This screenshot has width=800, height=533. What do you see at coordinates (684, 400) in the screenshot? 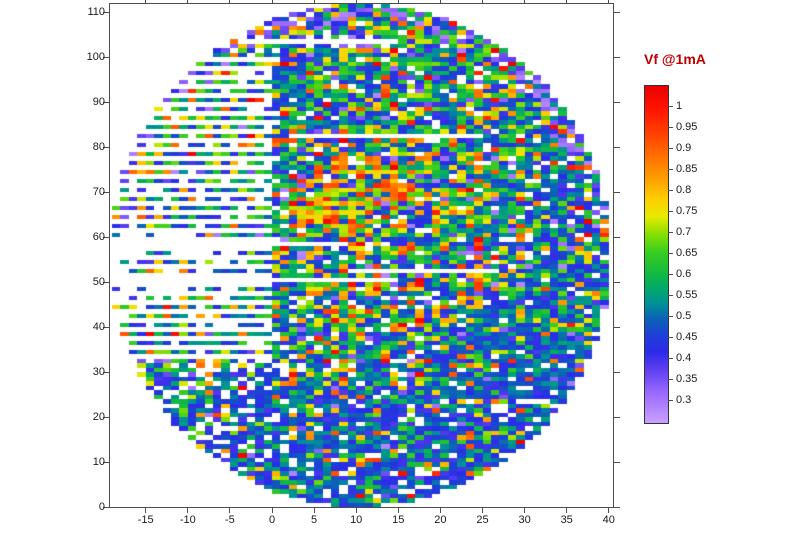
I see `colorbar-tick-label: 0.3` at bounding box center [684, 400].